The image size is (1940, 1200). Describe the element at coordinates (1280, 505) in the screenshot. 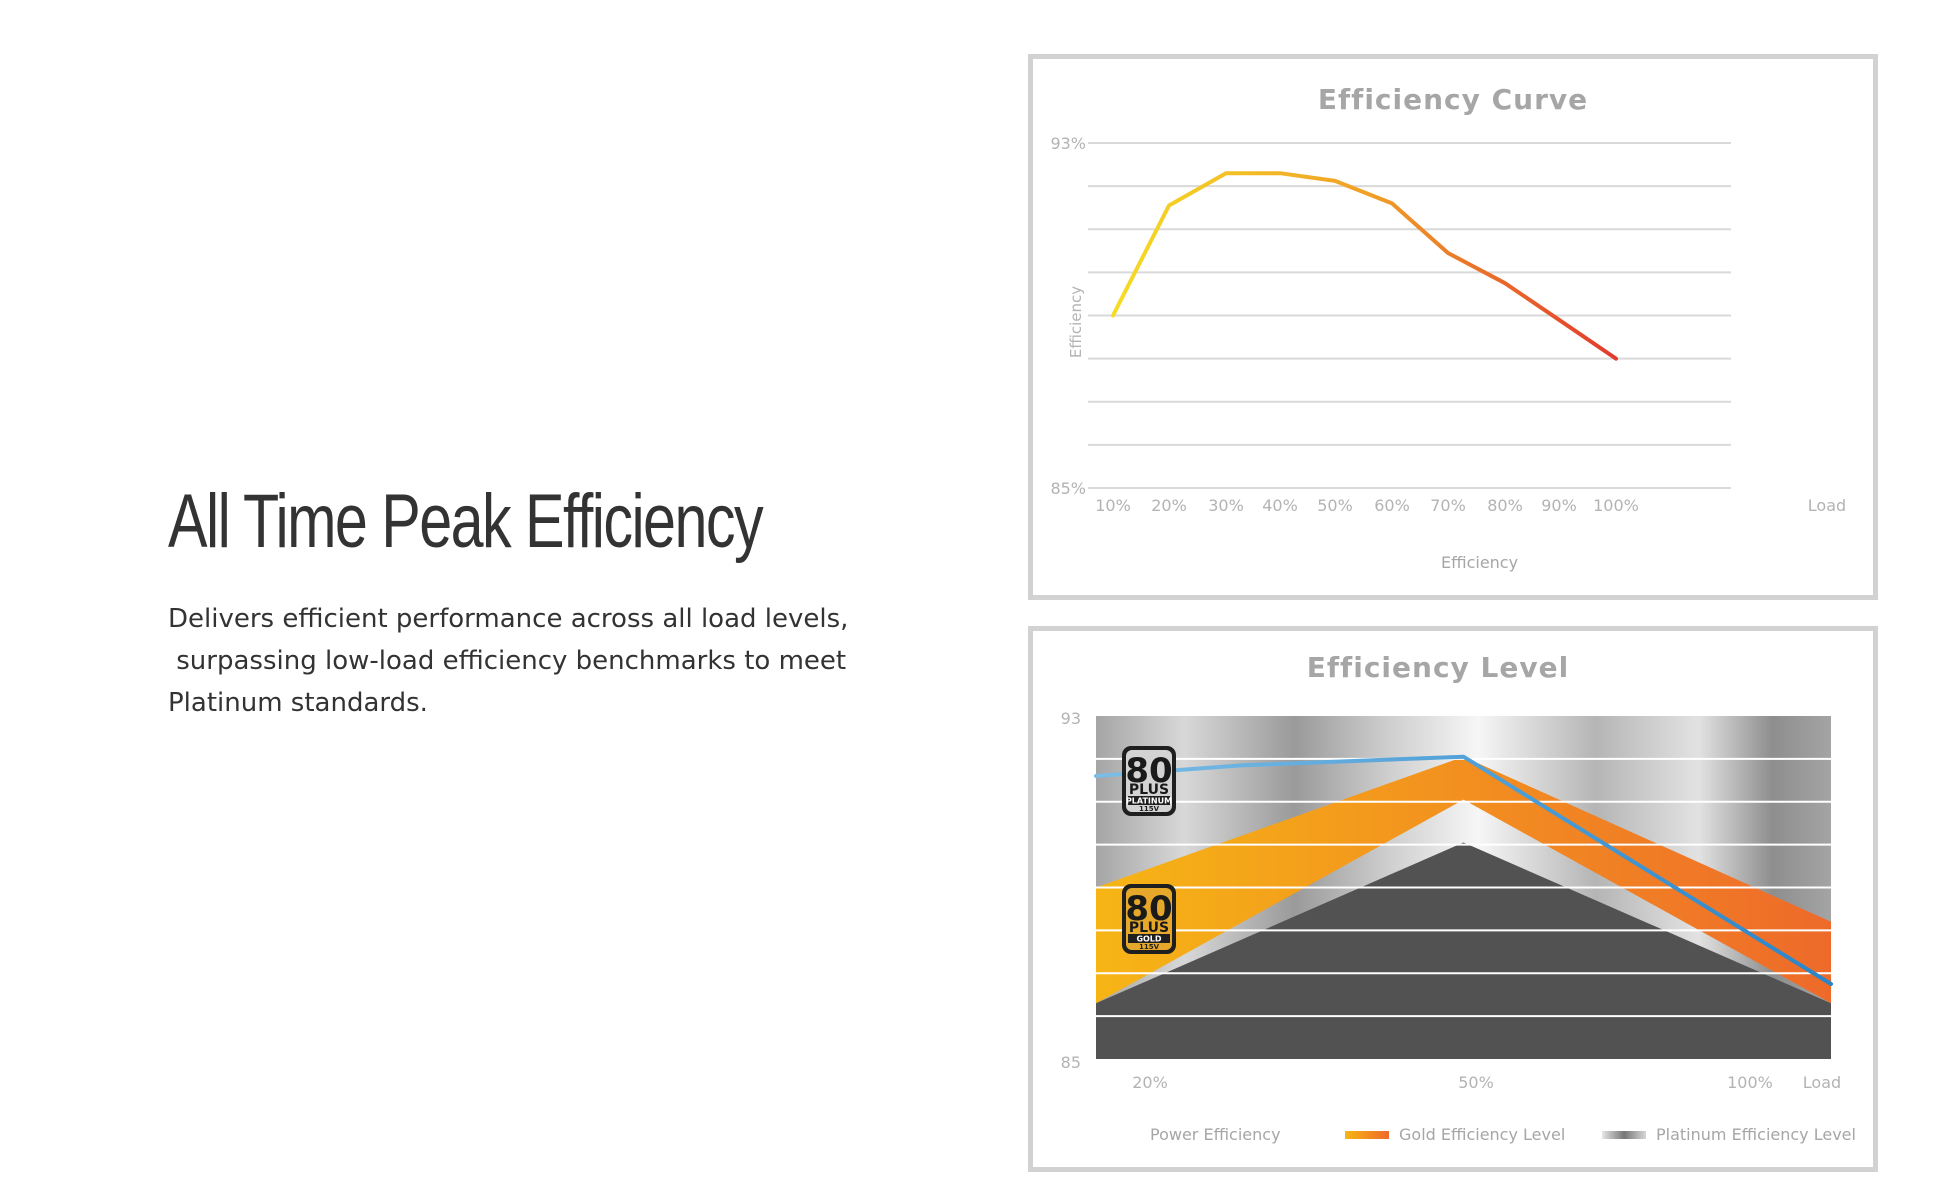

I see `x-tick-label: 40%` at that location.